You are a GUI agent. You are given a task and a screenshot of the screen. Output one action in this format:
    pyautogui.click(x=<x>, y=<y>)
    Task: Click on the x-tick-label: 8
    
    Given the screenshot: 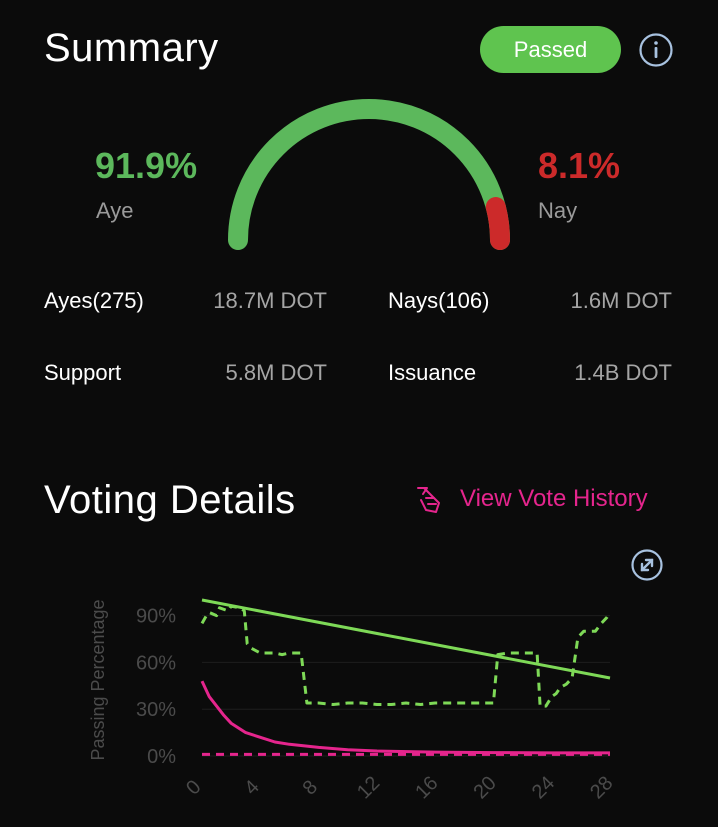 What is the action you would take?
    pyautogui.click(x=310, y=787)
    